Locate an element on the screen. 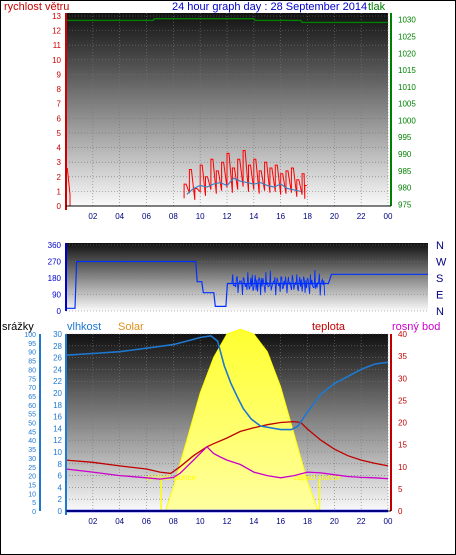  rain-tick-label: 80 is located at coordinates (32, 370).